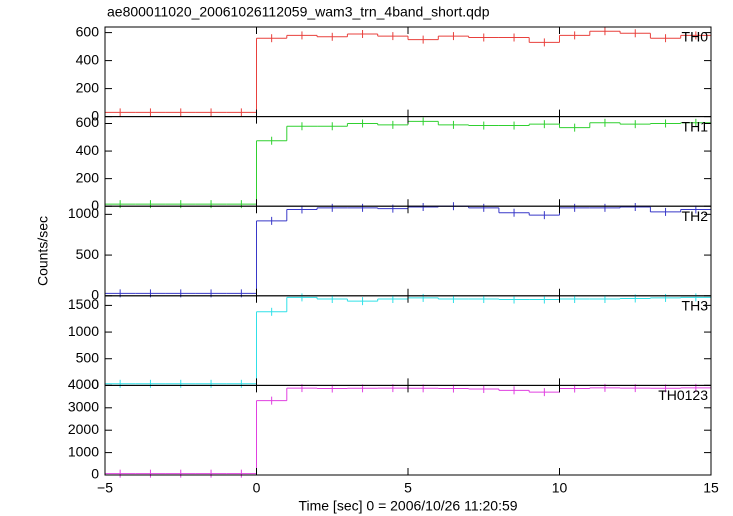  Describe the element at coordinates (83, 407) in the screenshot. I see `y-tick-label: 3000` at that location.